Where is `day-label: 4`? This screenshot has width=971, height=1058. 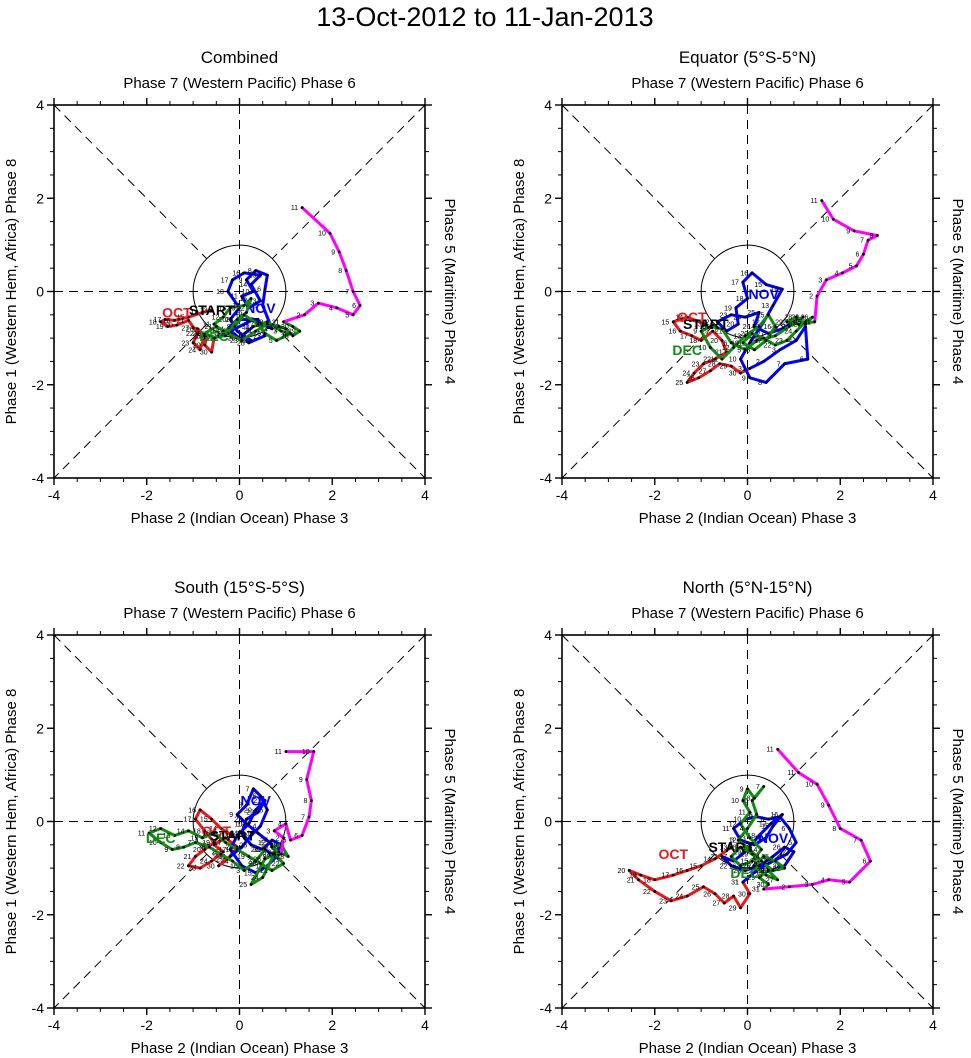
day-label: 4 is located at coordinates (751, 341).